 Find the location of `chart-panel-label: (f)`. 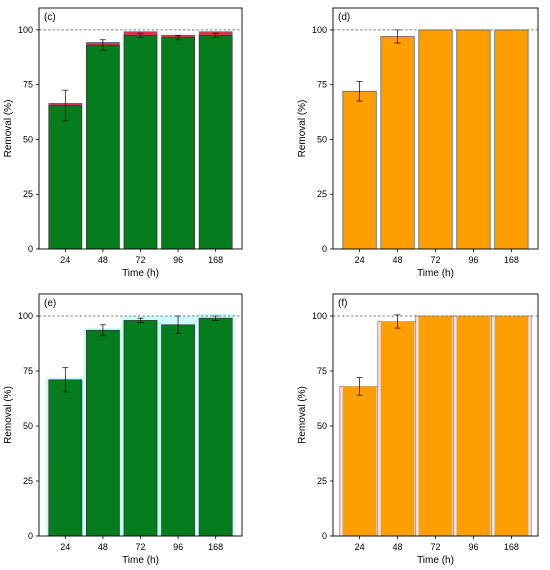

chart-panel-label: (f) is located at coordinates (342, 303).